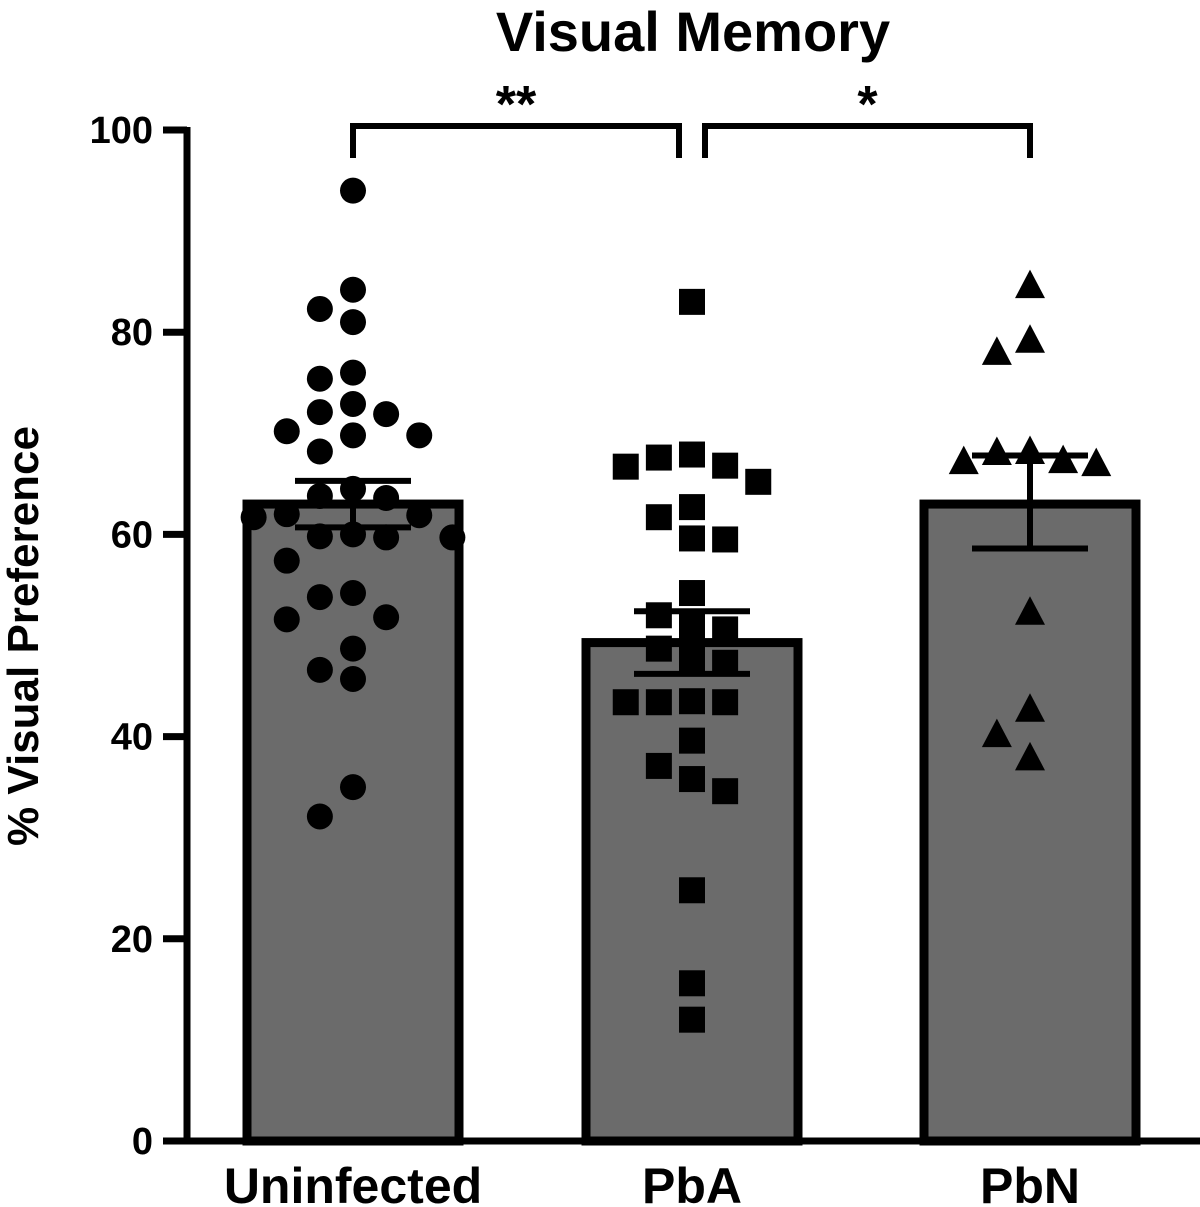  Describe the element at coordinates (24, 636) in the screenshot. I see `y-axis-label: % Visual Preference` at that location.